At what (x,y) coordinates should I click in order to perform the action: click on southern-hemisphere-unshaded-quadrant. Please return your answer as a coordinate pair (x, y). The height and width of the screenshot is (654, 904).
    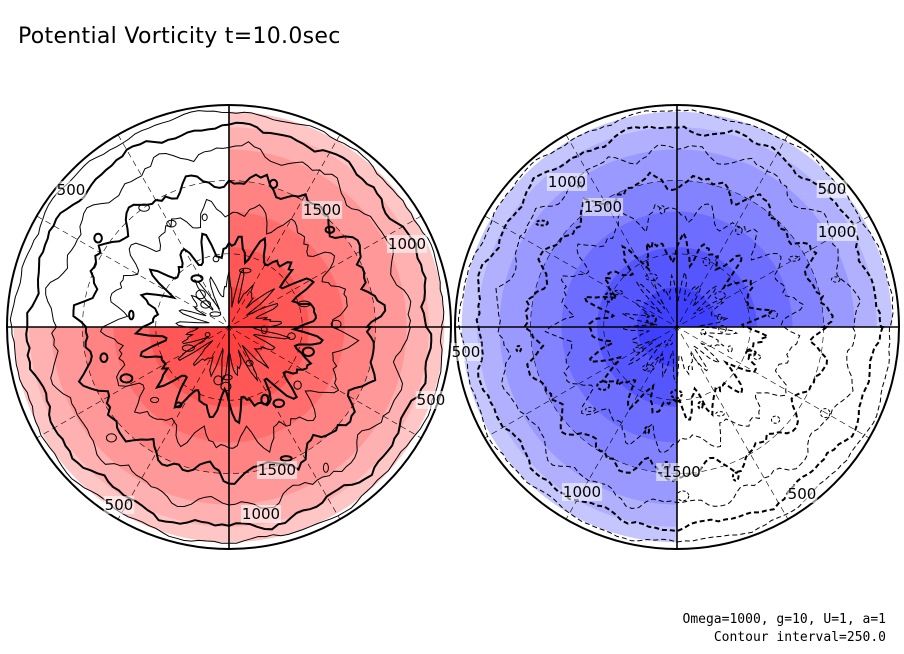
    Looking at the image, I should click on (788, 438).